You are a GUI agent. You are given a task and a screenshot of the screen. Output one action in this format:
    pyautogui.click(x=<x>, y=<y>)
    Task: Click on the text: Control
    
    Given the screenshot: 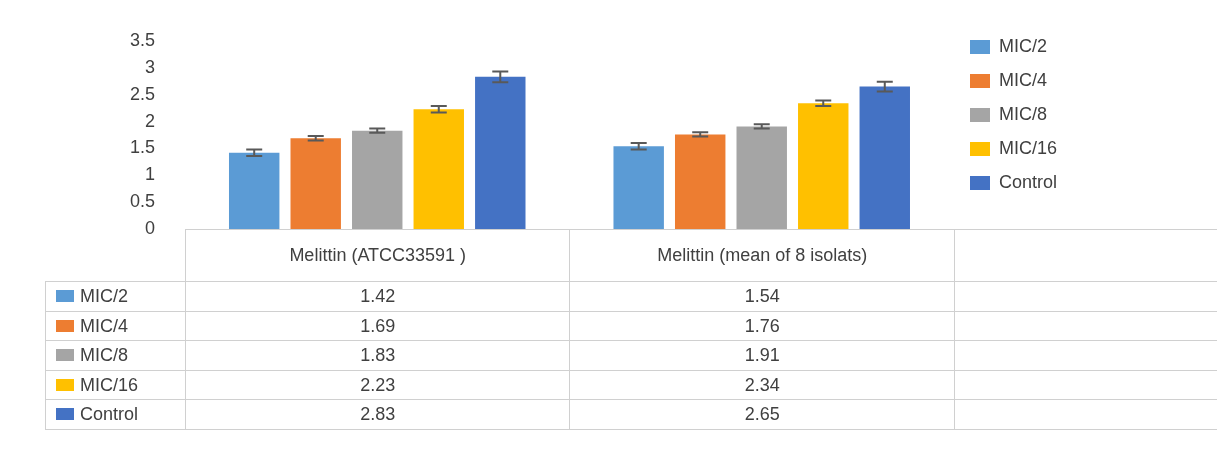 What is the action you would take?
    pyautogui.click(x=109, y=414)
    